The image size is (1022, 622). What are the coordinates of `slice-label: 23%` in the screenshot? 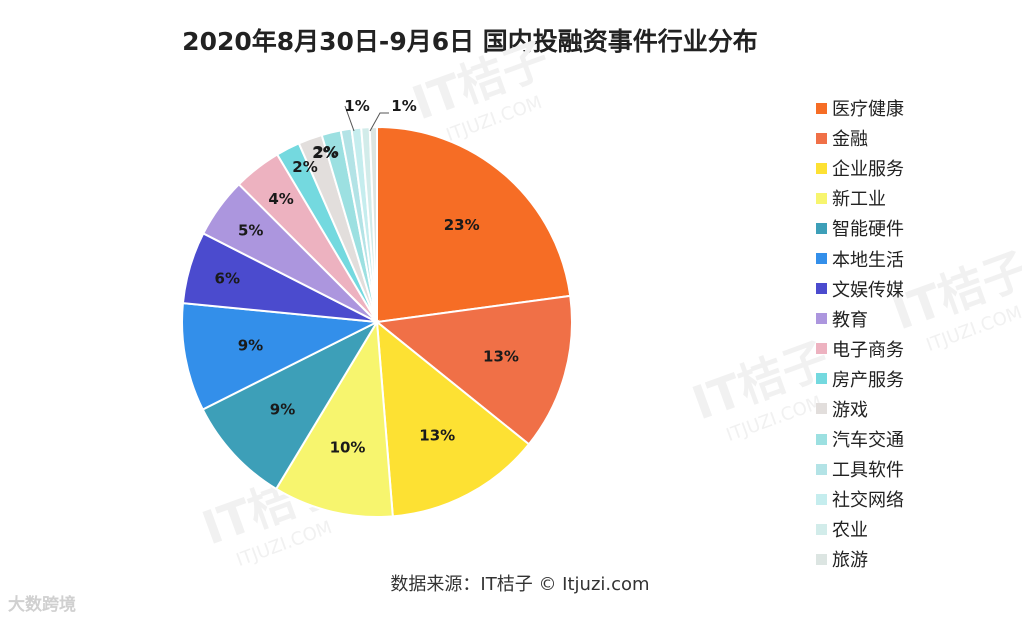 It's located at (462, 225).